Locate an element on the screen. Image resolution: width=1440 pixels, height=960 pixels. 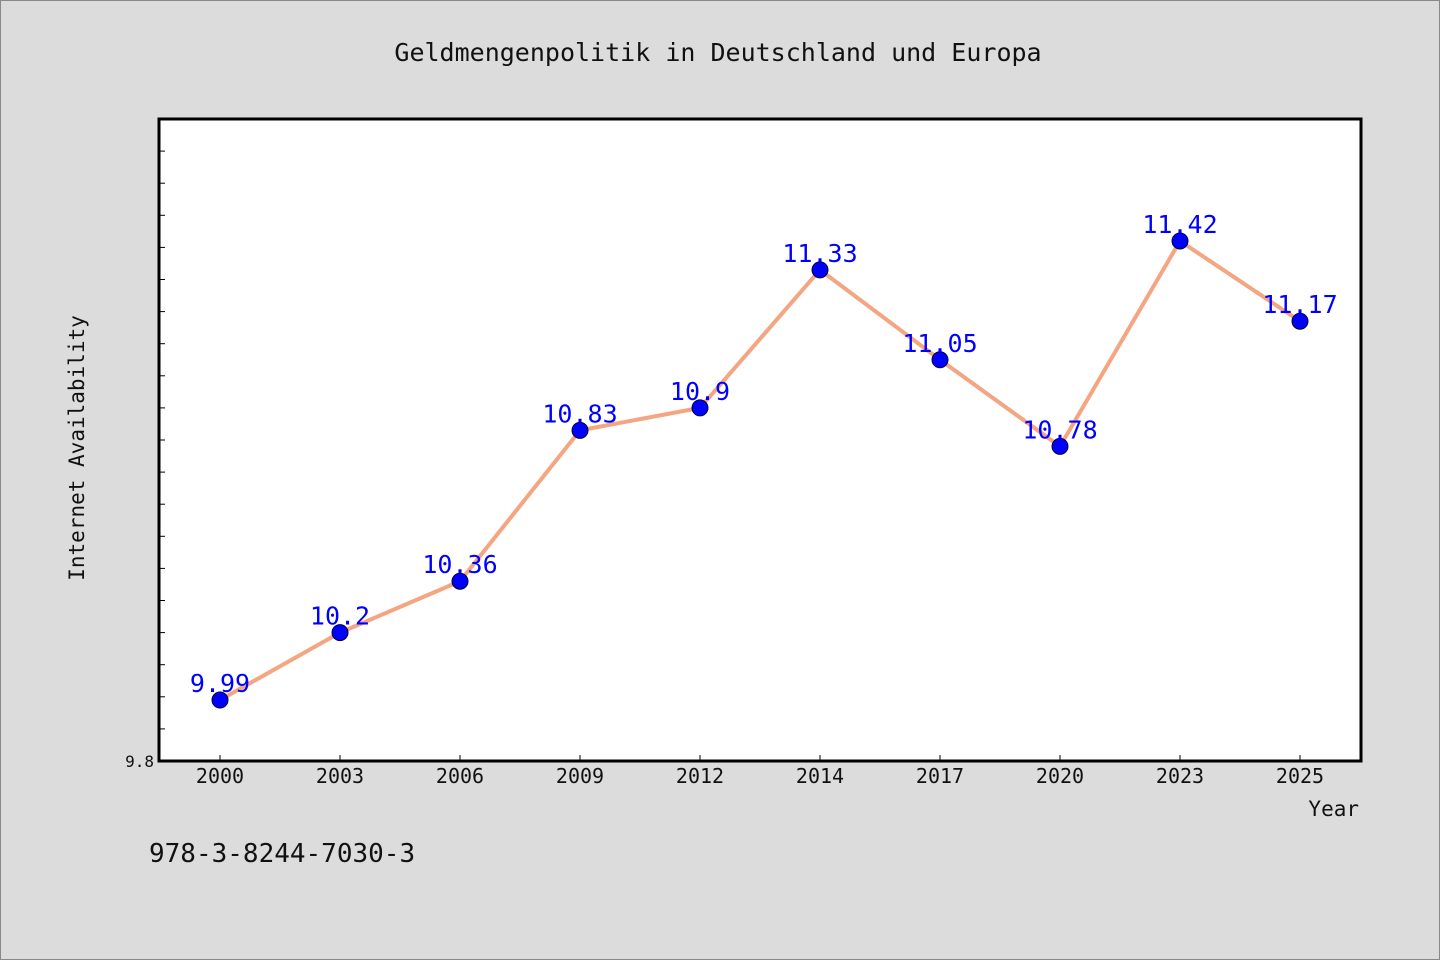
x-tick-label: 2014 is located at coordinates (820, 776).